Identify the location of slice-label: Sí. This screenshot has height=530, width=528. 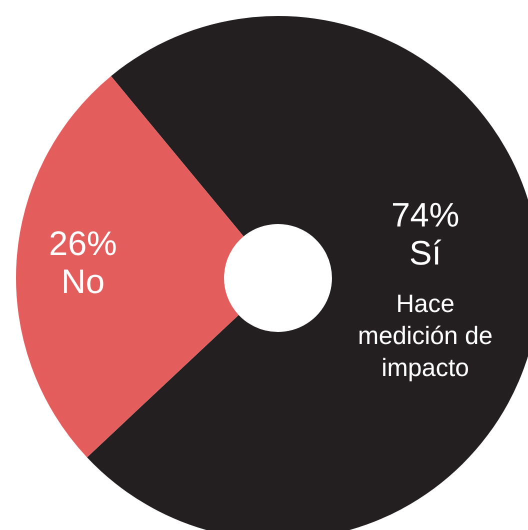
(425, 253).